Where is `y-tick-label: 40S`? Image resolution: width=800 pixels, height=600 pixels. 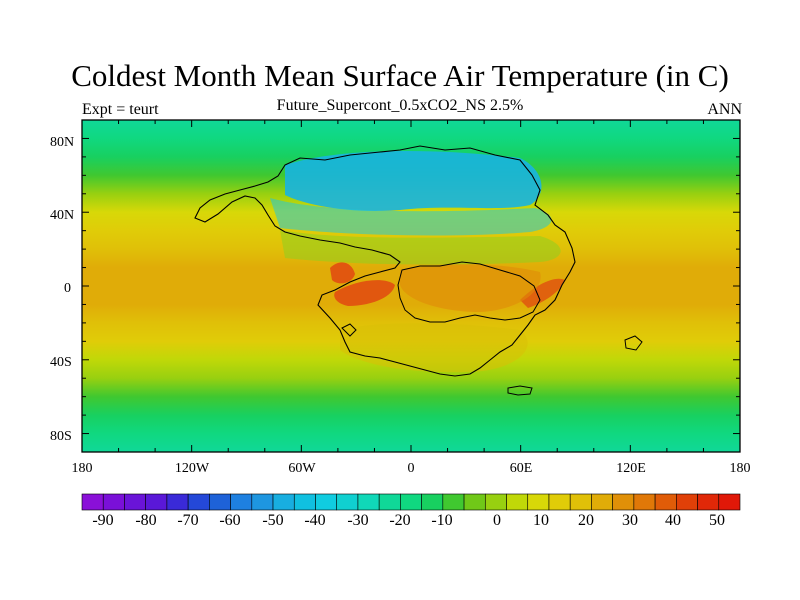
y-tick-label: 40S is located at coordinates (61, 362).